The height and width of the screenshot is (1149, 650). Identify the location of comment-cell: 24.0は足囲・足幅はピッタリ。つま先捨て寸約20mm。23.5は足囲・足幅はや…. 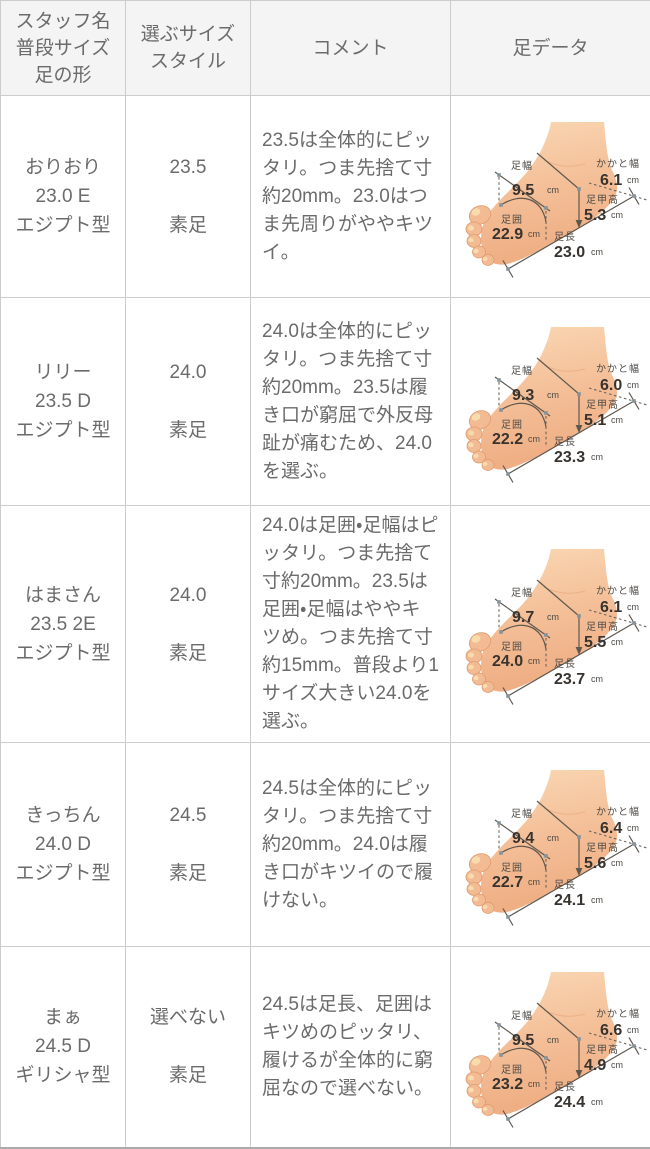
(351, 624).